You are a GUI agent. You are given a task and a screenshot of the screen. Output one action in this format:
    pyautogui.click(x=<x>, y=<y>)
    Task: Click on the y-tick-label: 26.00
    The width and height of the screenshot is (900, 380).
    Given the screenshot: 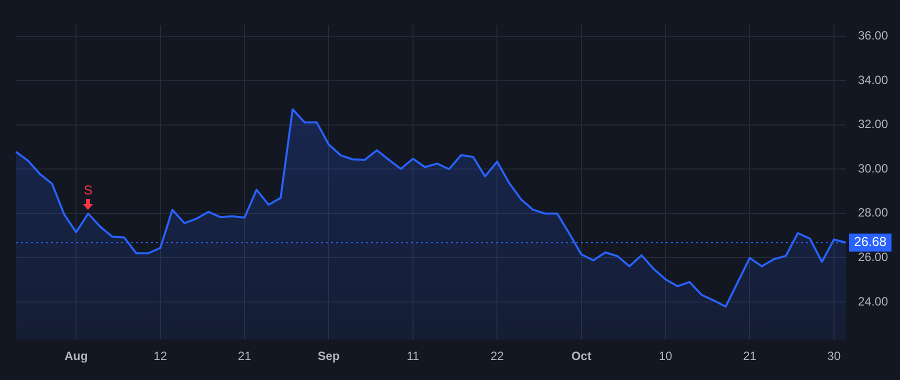 What is the action you would take?
    pyautogui.click(x=873, y=257)
    